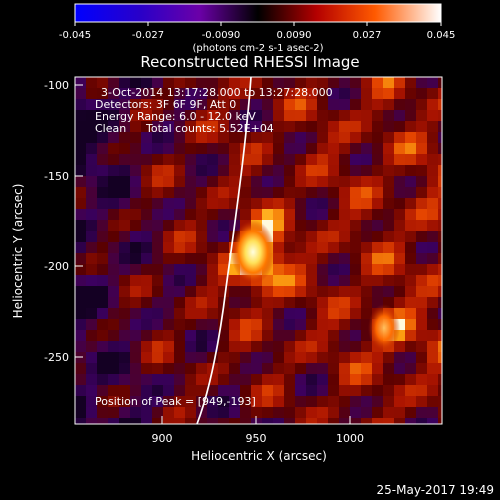 The image size is (500, 500). What do you see at coordinates (441, 35) in the screenshot?
I see `colorbar-tick-6: 0.045` at bounding box center [441, 35].